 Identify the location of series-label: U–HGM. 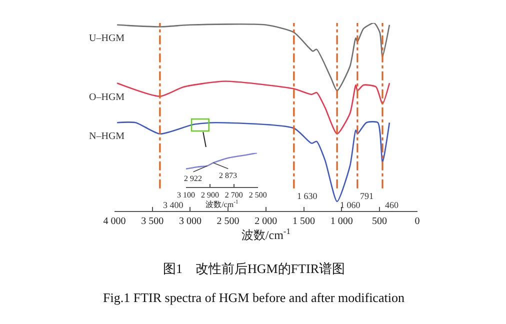
(107, 38).